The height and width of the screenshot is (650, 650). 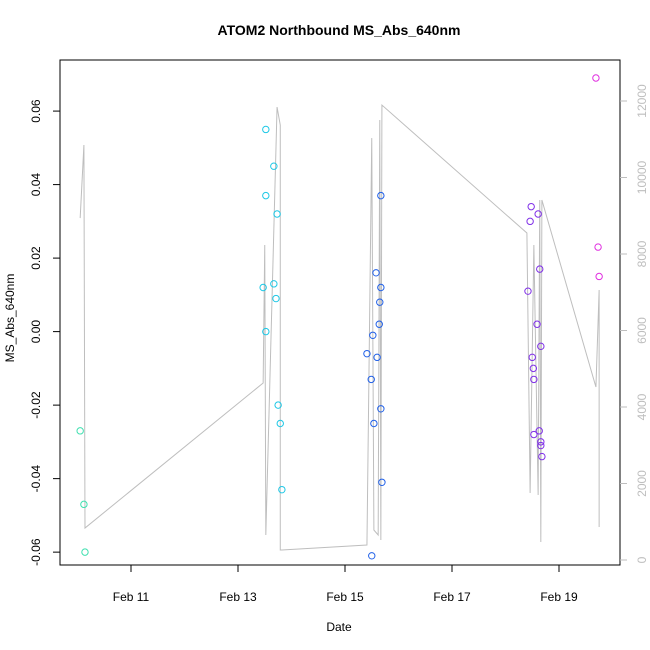 What do you see at coordinates (36, 332) in the screenshot?
I see `y-tick-label: 0.00` at bounding box center [36, 332].